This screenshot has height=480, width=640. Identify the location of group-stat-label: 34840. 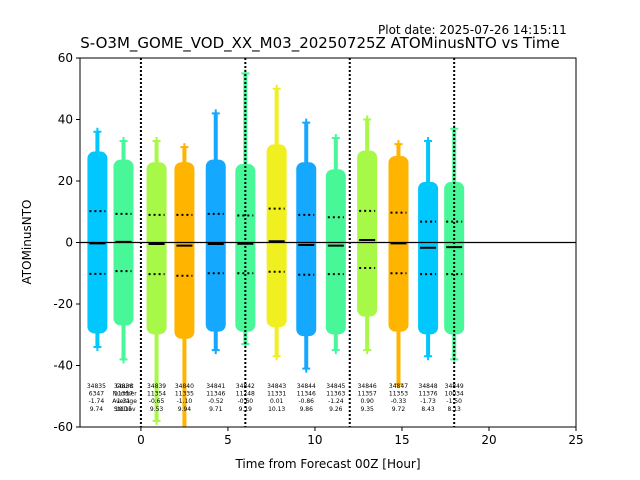
(184, 386).